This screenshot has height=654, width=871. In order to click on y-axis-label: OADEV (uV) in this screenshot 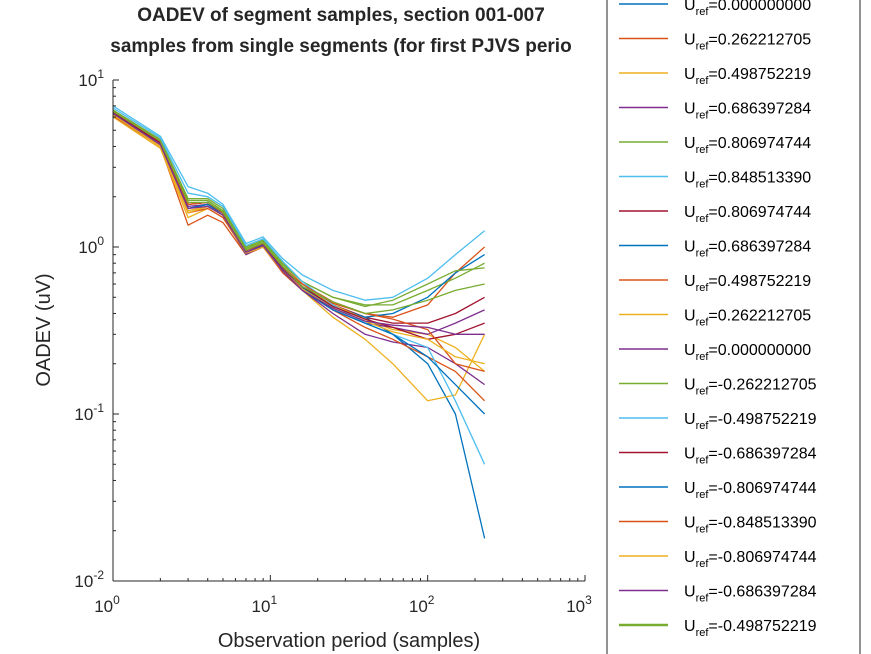, I will do `click(44, 329)`.